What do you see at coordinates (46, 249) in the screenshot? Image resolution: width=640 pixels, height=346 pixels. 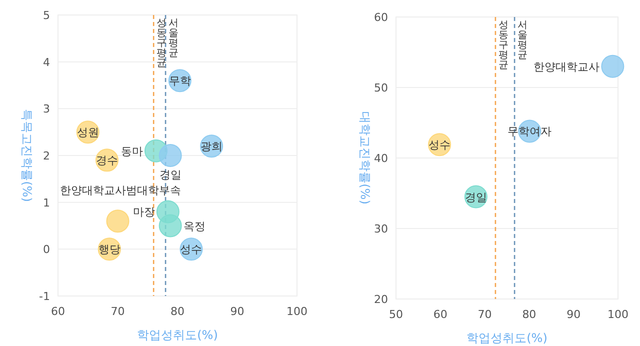 I see `y-tick-label: 0` at bounding box center [46, 249].